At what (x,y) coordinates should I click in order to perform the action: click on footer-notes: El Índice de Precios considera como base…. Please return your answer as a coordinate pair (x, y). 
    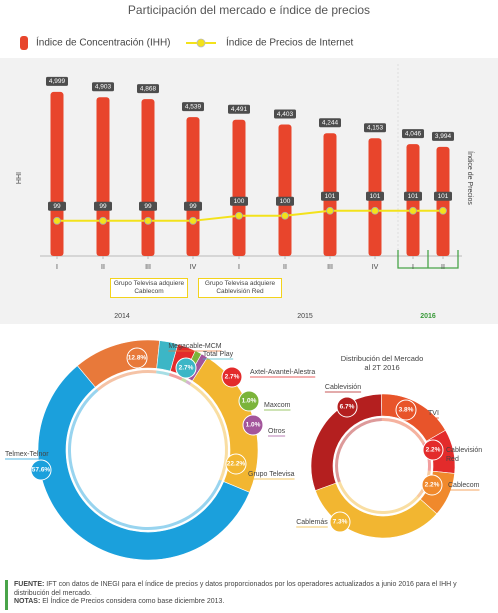
    Looking at the image, I should click on (133, 601).